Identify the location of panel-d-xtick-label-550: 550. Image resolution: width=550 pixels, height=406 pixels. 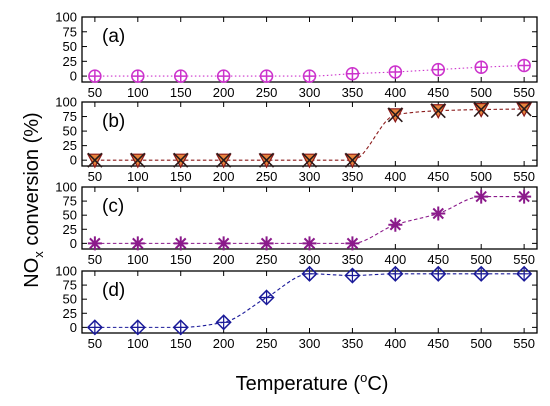
(524, 343).